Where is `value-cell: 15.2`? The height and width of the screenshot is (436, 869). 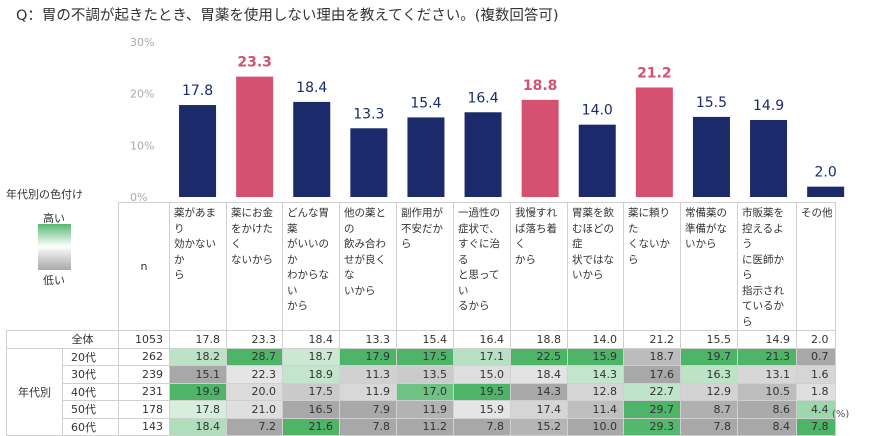
value-cell: 15.2 is located at coordinates (539, 426).